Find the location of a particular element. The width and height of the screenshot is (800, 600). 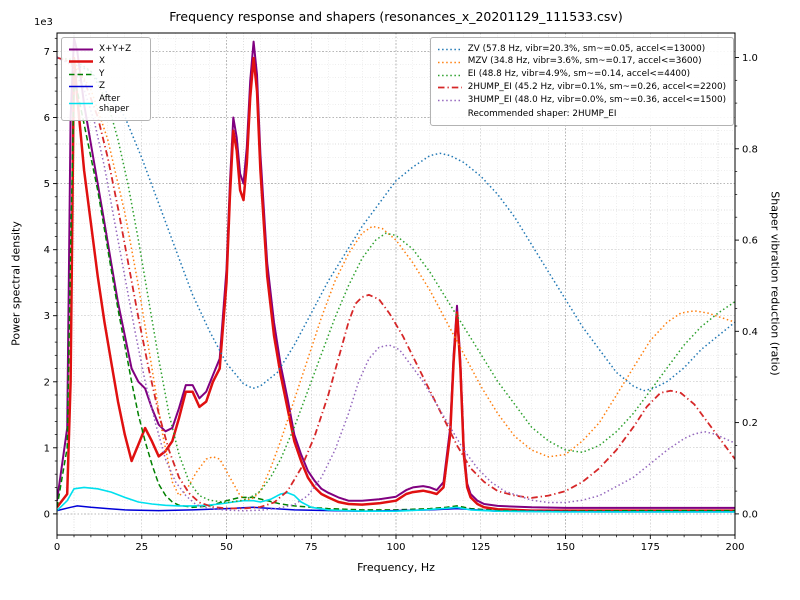

svg-text: 175 is located at coordinates (650, 547).